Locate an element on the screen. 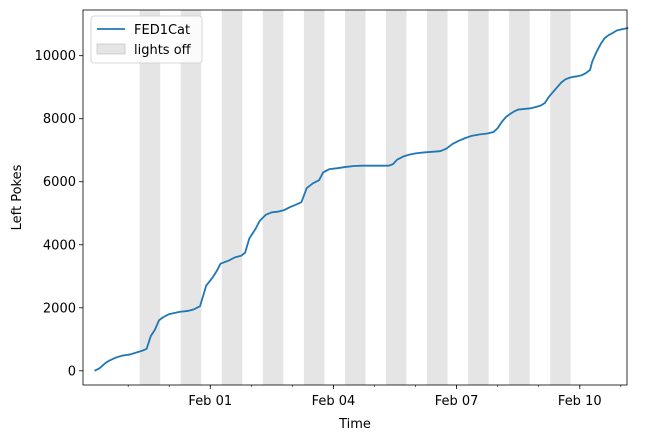 The width and height of the screenshot is (653, 440). x-tick-label: Feb 07 is located at coordinates (457, 401).